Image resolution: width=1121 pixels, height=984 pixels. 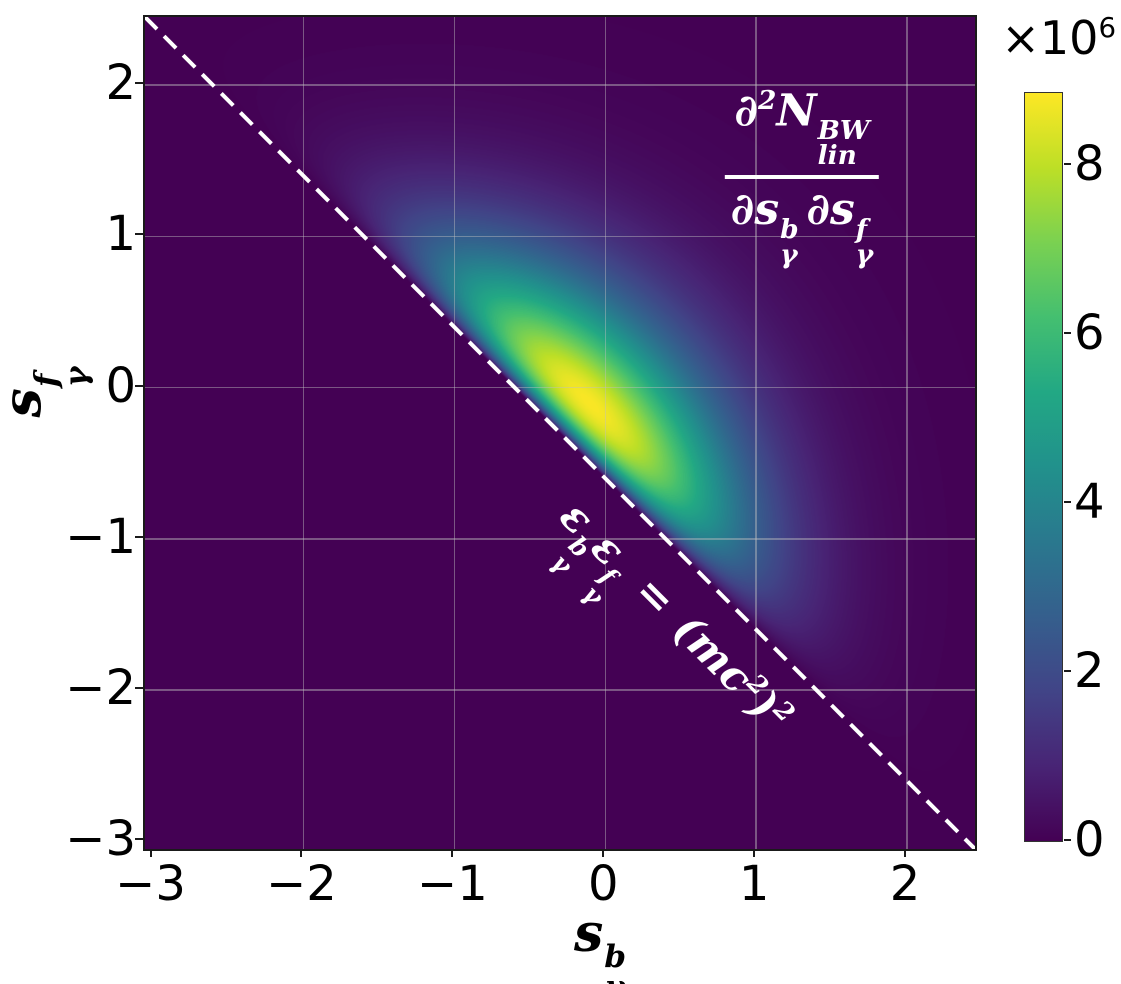 I want to click on exponent: 6, so click(x=1107, y=27).